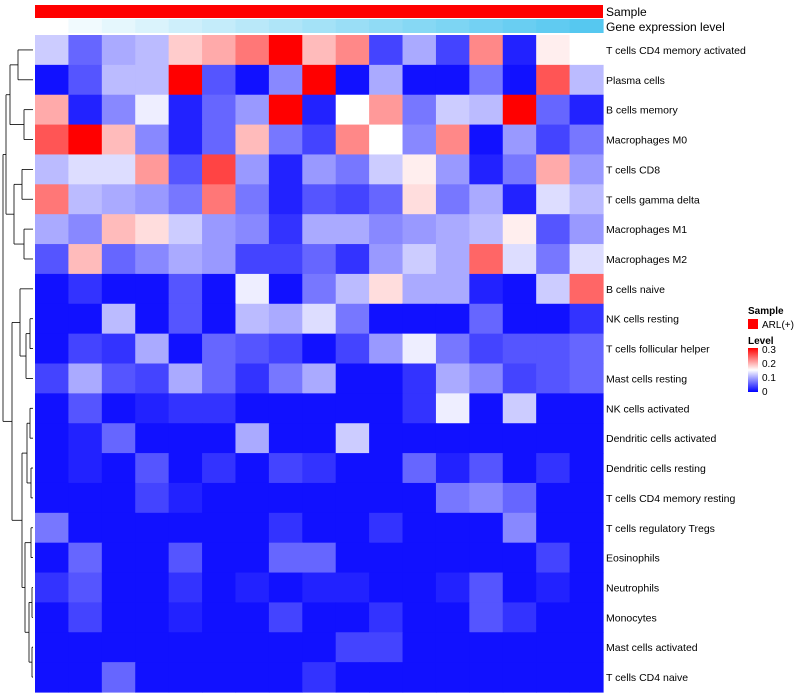 The height and width of the screenshot is (700, 800). I want to click on legend-sample-swatch, so click(753, 324).